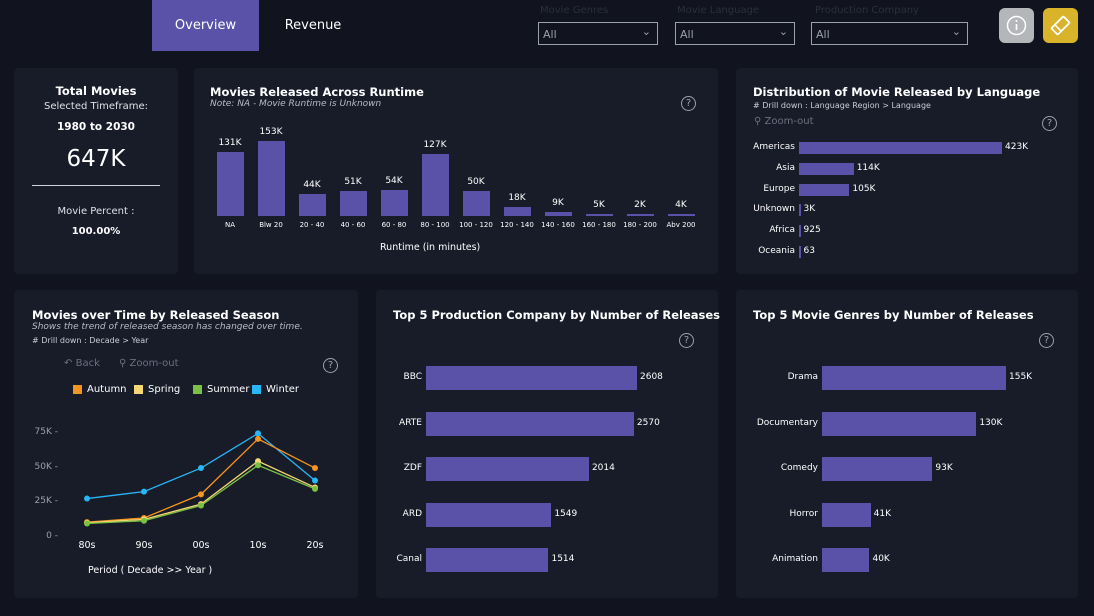  What do you see at coordinates (107, 389) in the screenshot?
I see `legend-label: Autumn` at bounding box center [107, 389].